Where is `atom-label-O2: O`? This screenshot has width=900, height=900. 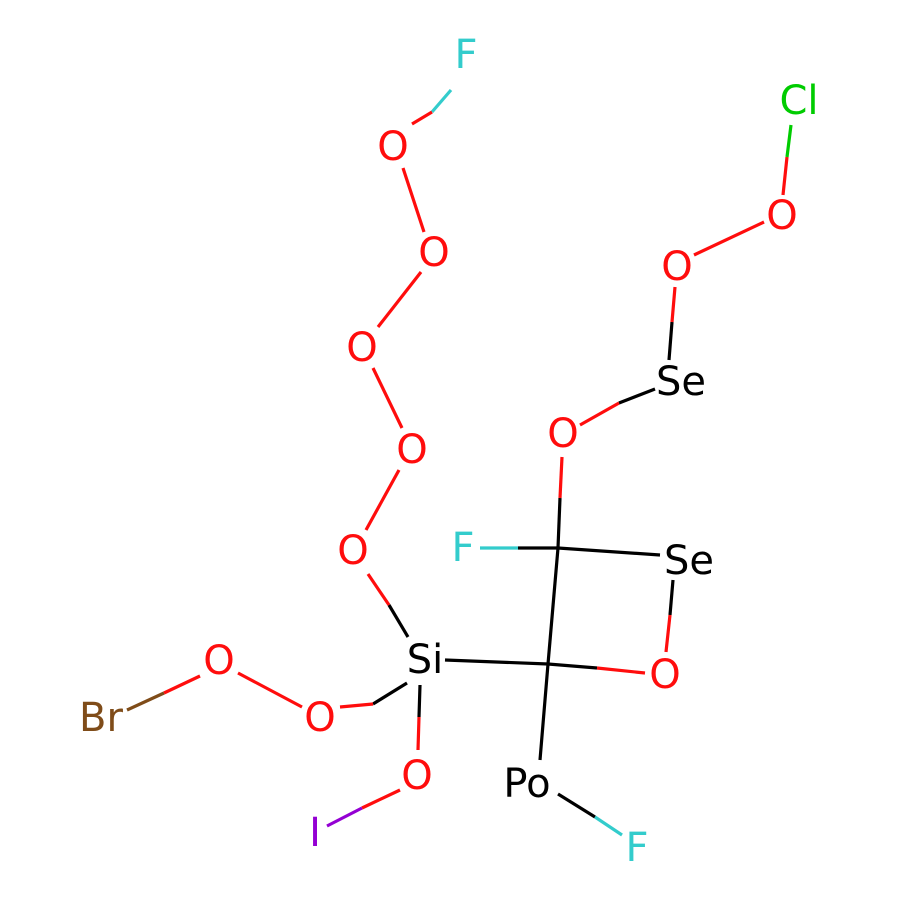
atom-label-O2: O is located at coordinates (433, 253).